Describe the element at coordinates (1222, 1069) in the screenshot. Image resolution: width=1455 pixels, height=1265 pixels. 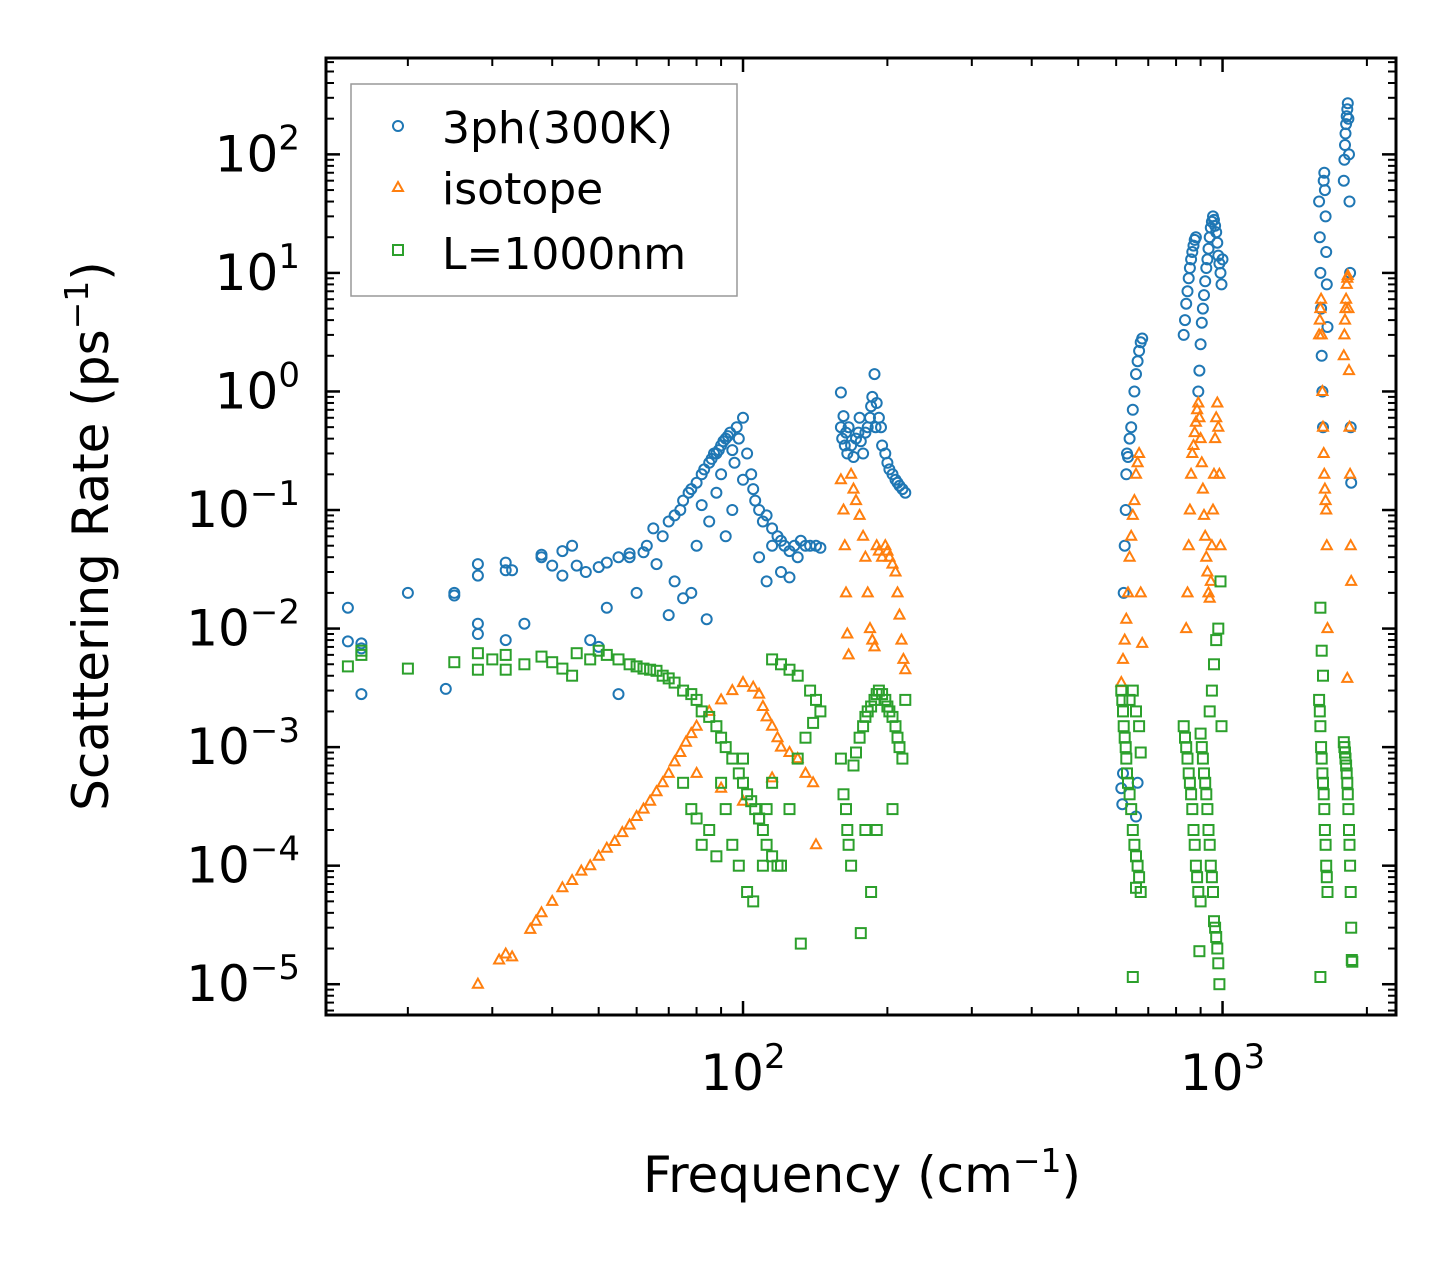
I see `x-tick-label: 103` at that location.